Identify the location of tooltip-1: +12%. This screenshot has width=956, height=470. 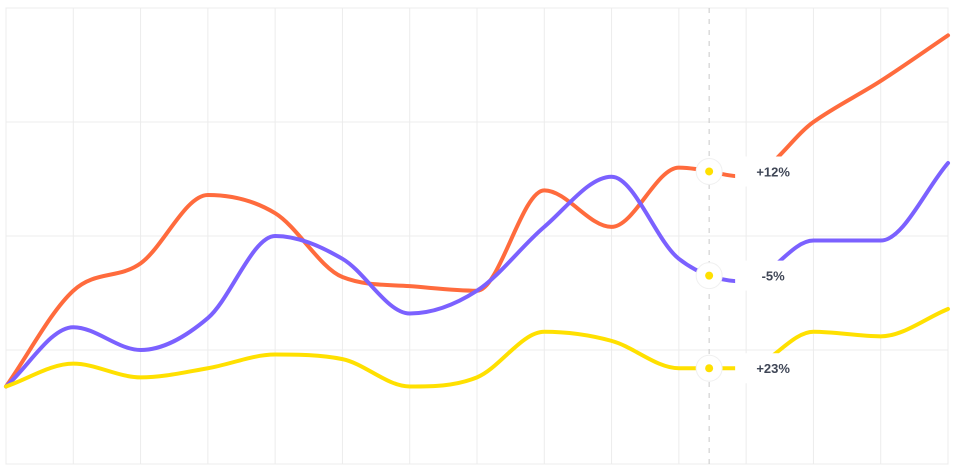
(750, 171).